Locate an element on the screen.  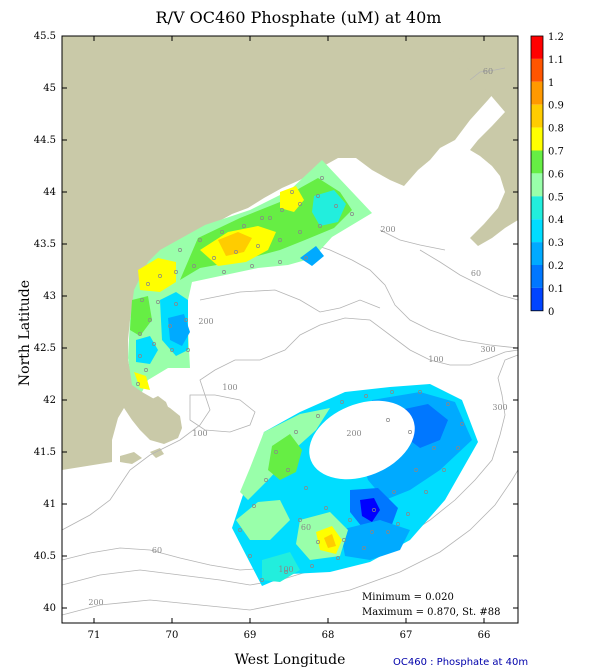
colorbar-label: 0 is located at coordinates (551, 312).